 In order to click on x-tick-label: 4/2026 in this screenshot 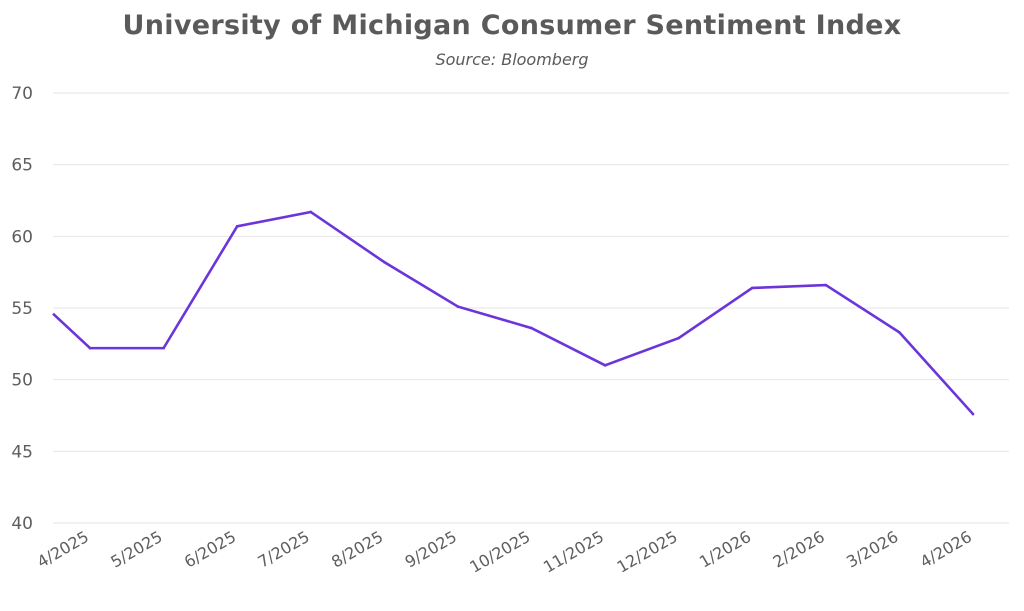, I will do `click(946, 549)`.